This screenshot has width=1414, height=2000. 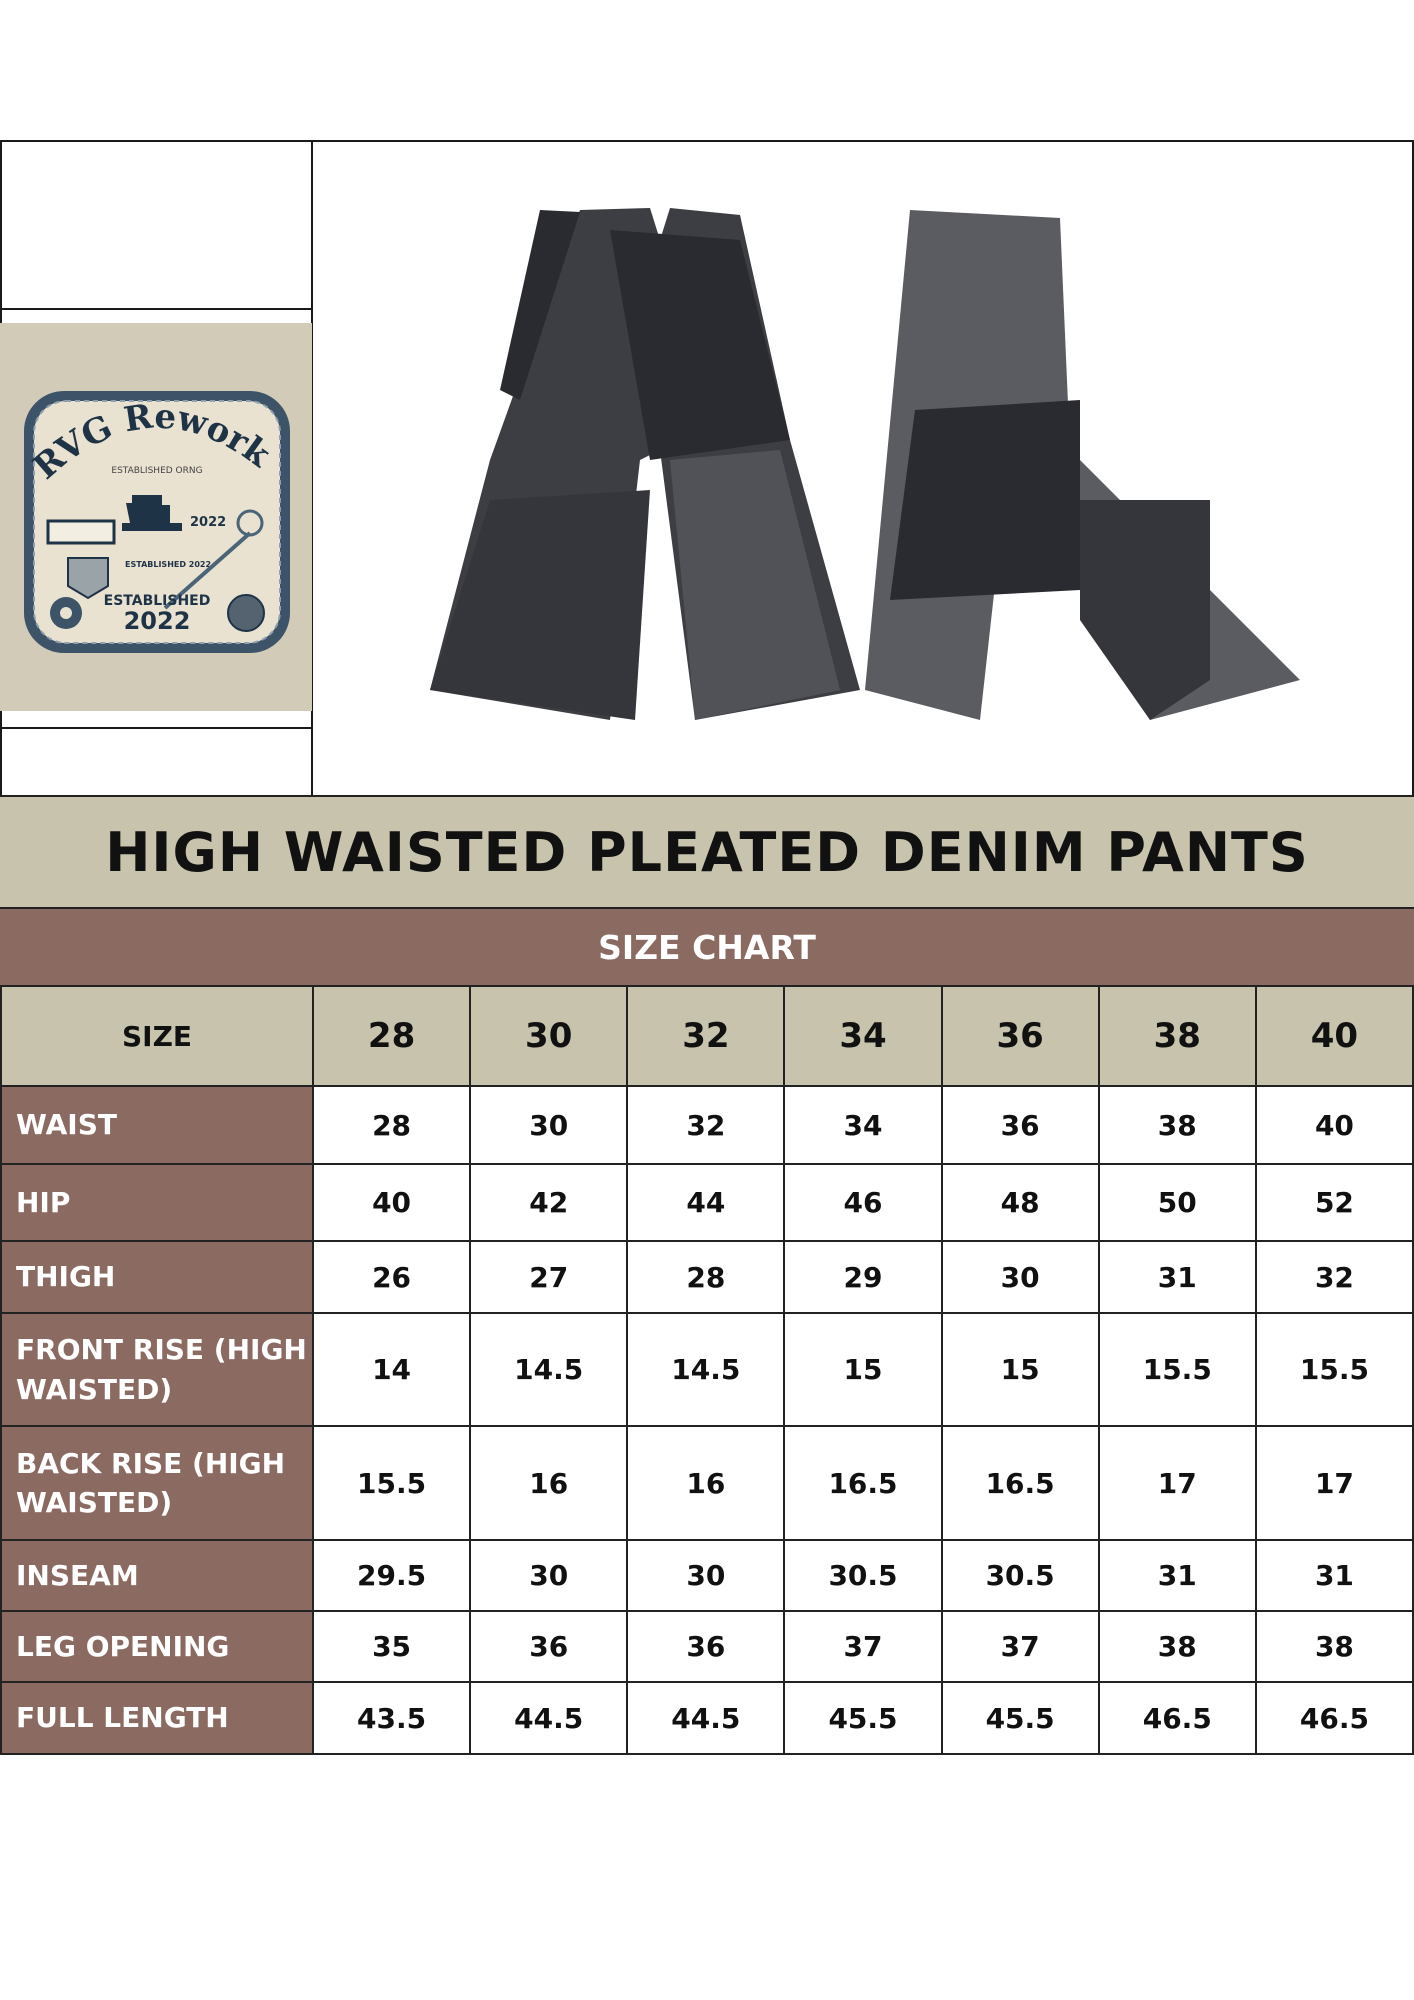 What do you see at coordinates (391, 1718) in the screenshot?
I see `measurement-cell: 43.5` at bounding box center [391, 1718].